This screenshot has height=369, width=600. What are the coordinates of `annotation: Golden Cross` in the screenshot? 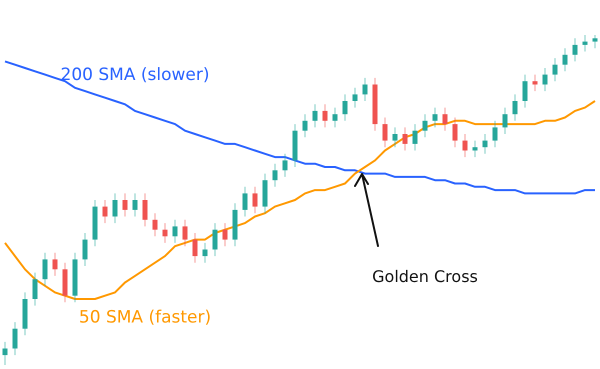 It's located at (425, 276).